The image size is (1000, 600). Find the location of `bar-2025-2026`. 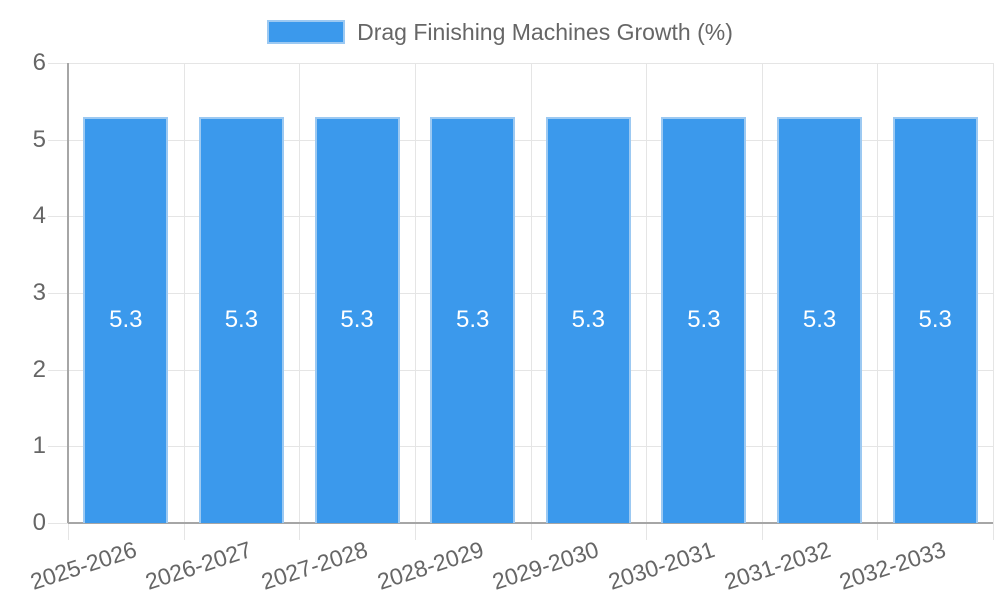

bar-2025-2026 is located at coordinates (126, 319).